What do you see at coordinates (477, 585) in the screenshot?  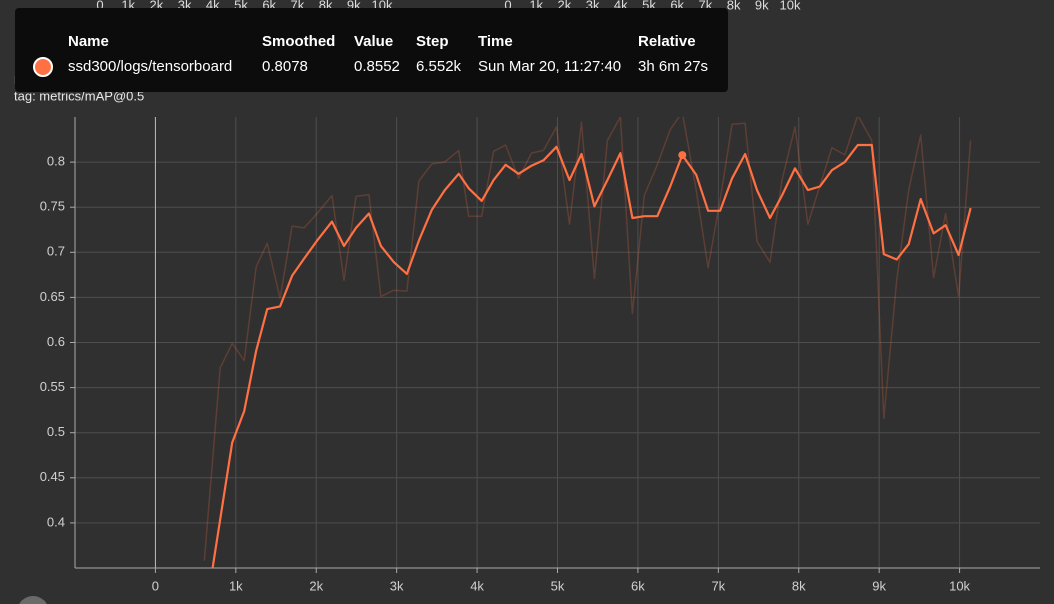 I see `x-tick-label: 4k` at bounding box center [477, 585].